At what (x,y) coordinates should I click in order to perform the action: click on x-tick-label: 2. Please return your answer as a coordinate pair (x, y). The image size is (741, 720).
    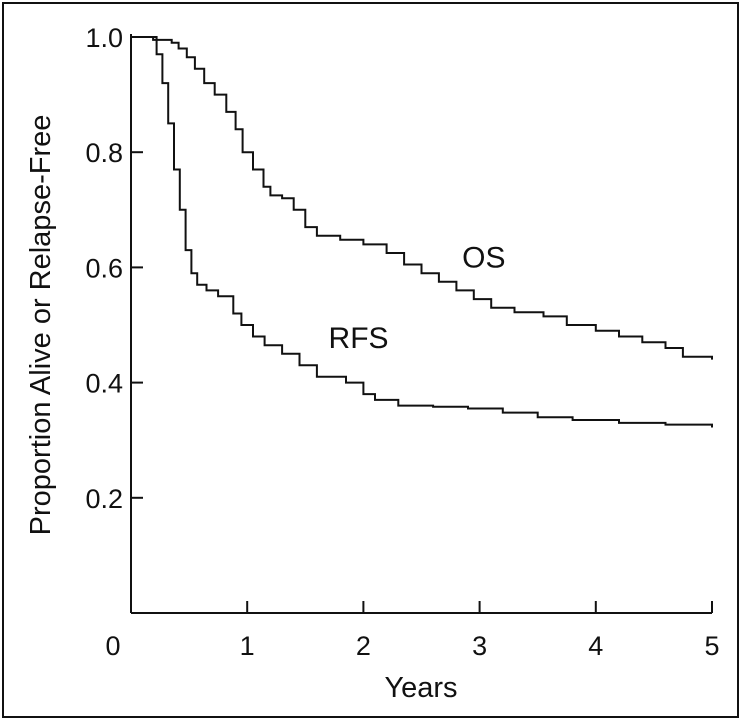
    Looking at the image, I should click on (363, 646).